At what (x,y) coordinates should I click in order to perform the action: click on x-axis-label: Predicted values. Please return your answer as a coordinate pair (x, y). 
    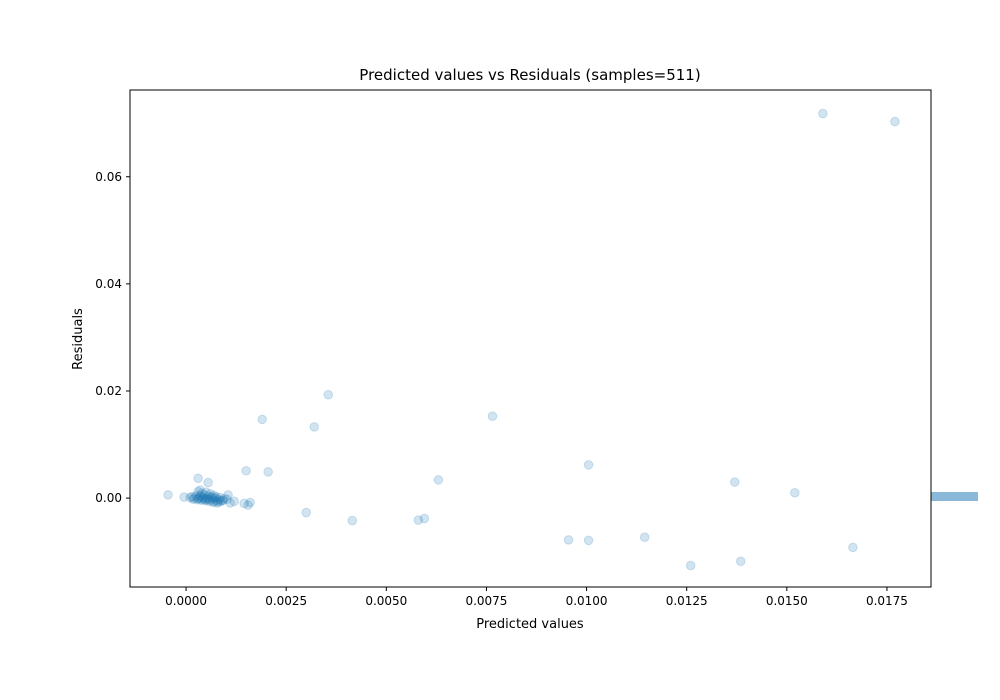
    Looking at the image, I should click on (530, 624).